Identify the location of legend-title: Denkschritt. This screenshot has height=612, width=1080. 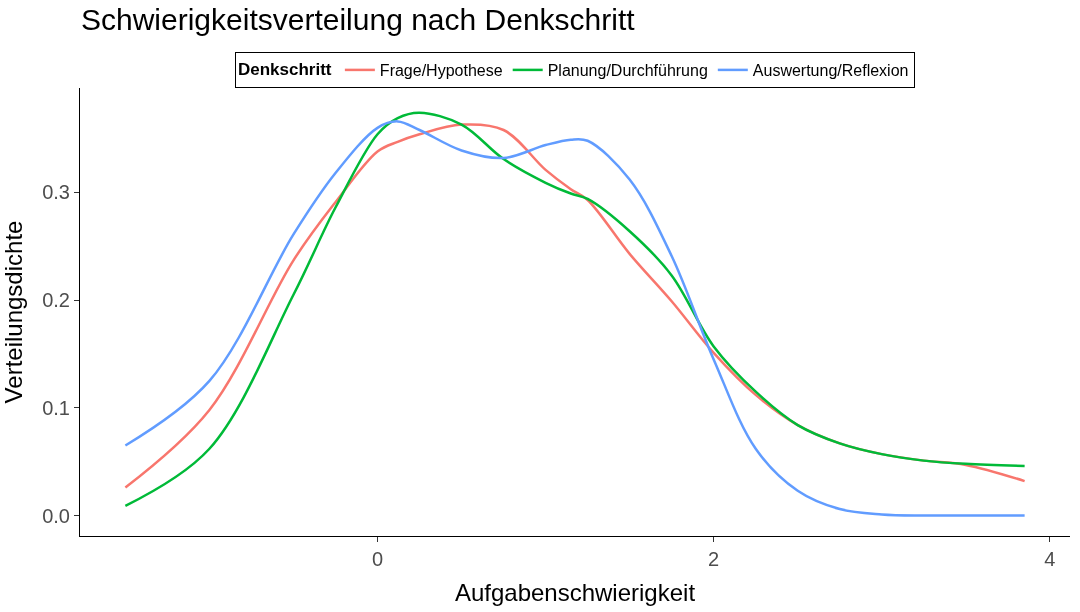
(285, 70).